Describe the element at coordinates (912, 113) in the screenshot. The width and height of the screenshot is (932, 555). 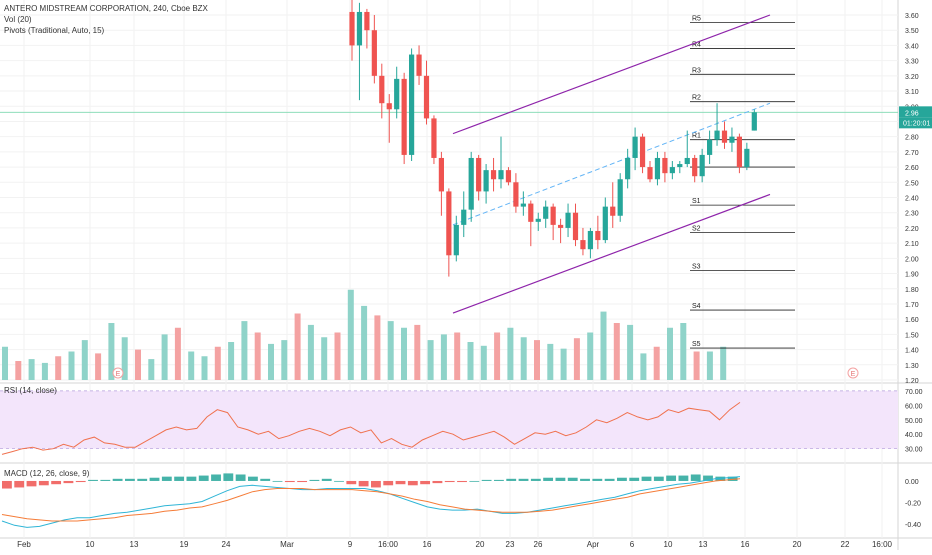
I see `last-price-tag-text: 2.96` at that location.